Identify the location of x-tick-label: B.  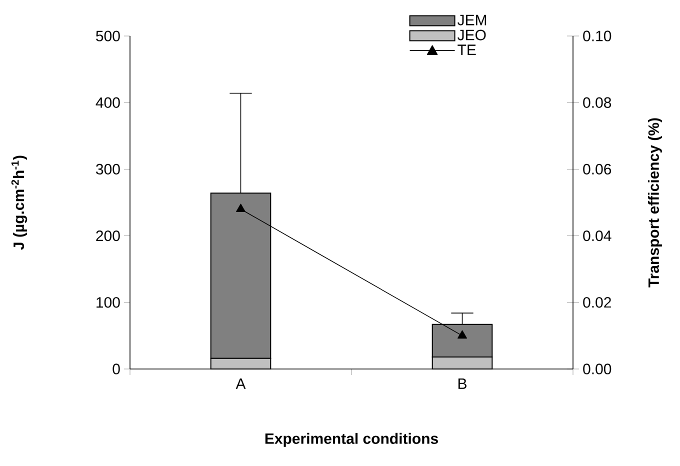
(462, 383).